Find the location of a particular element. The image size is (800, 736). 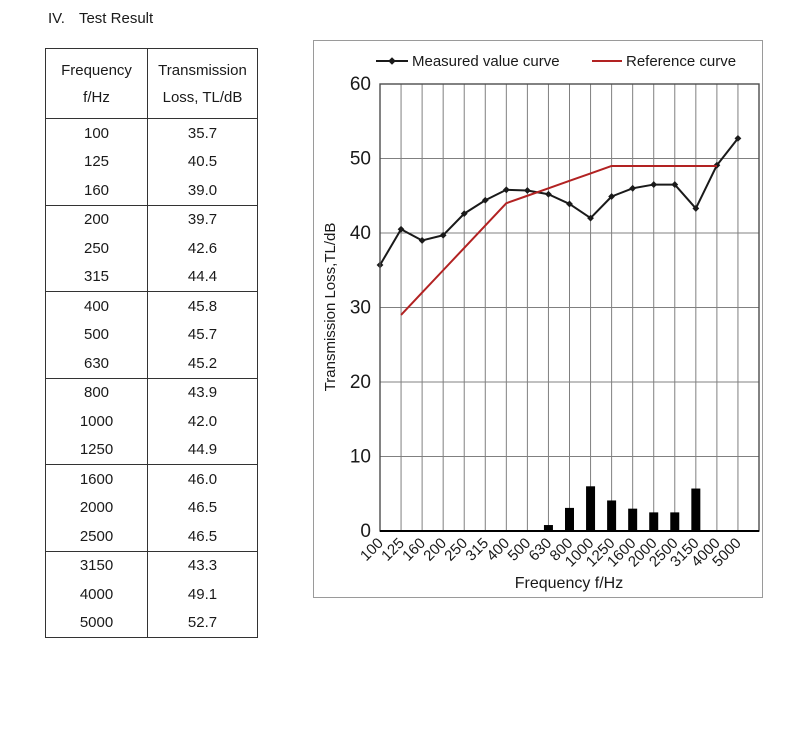

transmission-loss-cell: 43.9 is located at coordinates (202, 393).